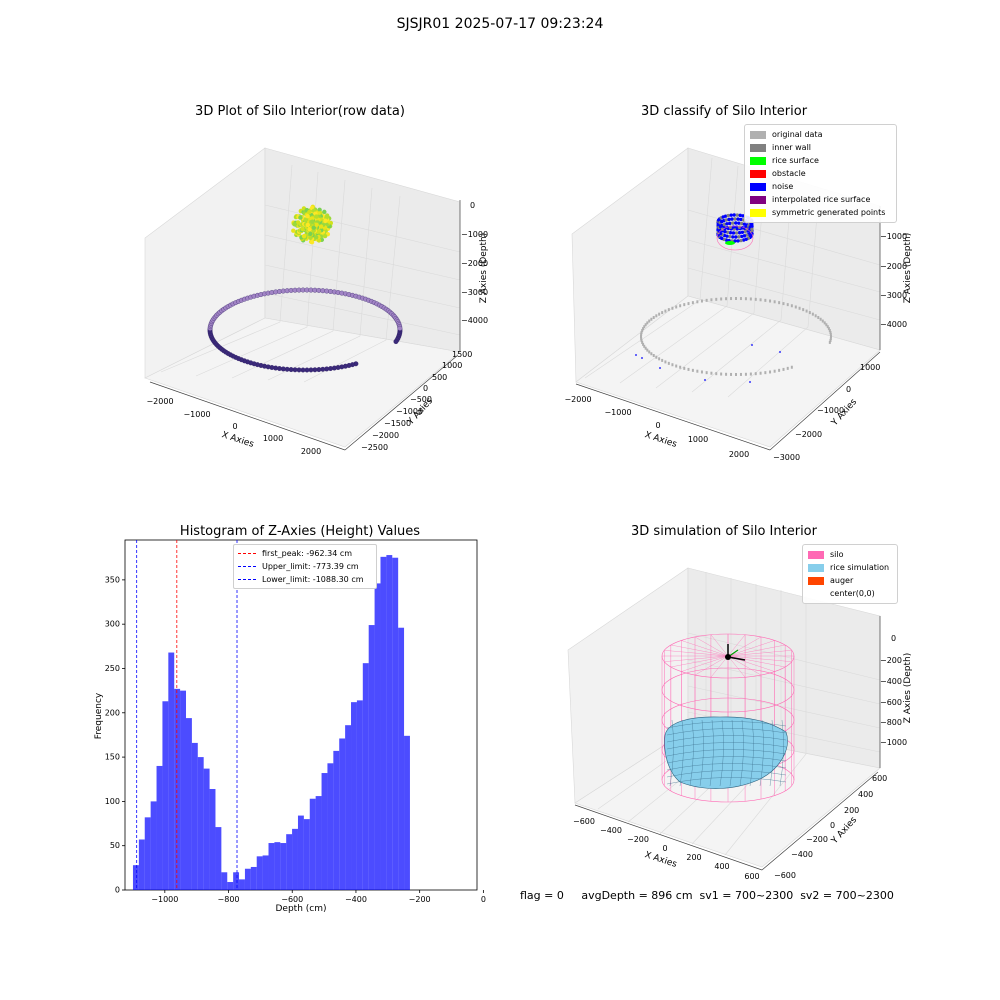  What do you see at coordinates (817, 839) in the screenshot?
I see `p4-ytick: −200` at bounding box center [817, 839].